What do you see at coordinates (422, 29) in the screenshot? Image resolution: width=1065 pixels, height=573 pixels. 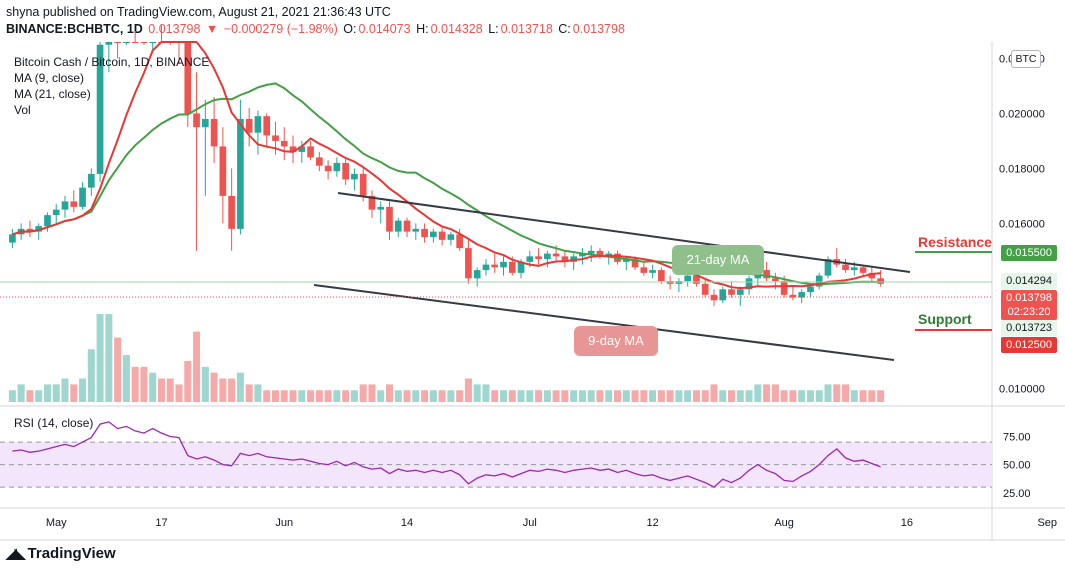 I see `high-label: H:` at bounding box center [422, 29].